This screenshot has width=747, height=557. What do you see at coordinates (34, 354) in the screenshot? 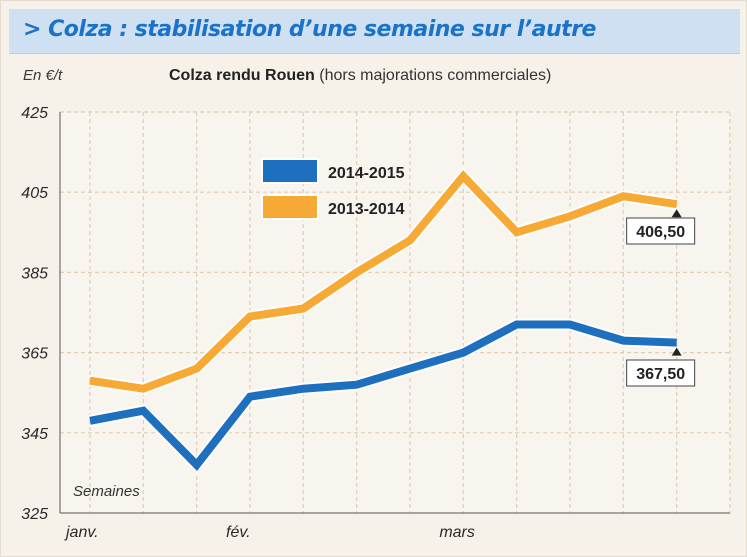
I see `y-tick-label-365: 365` at bounding box center [34, 354].